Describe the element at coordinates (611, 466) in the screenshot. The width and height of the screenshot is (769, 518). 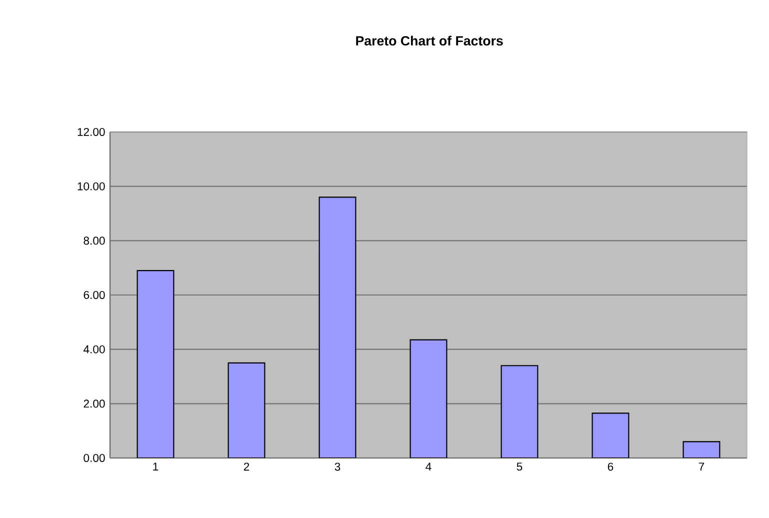
I see `x-tick-label: 6` at that location.